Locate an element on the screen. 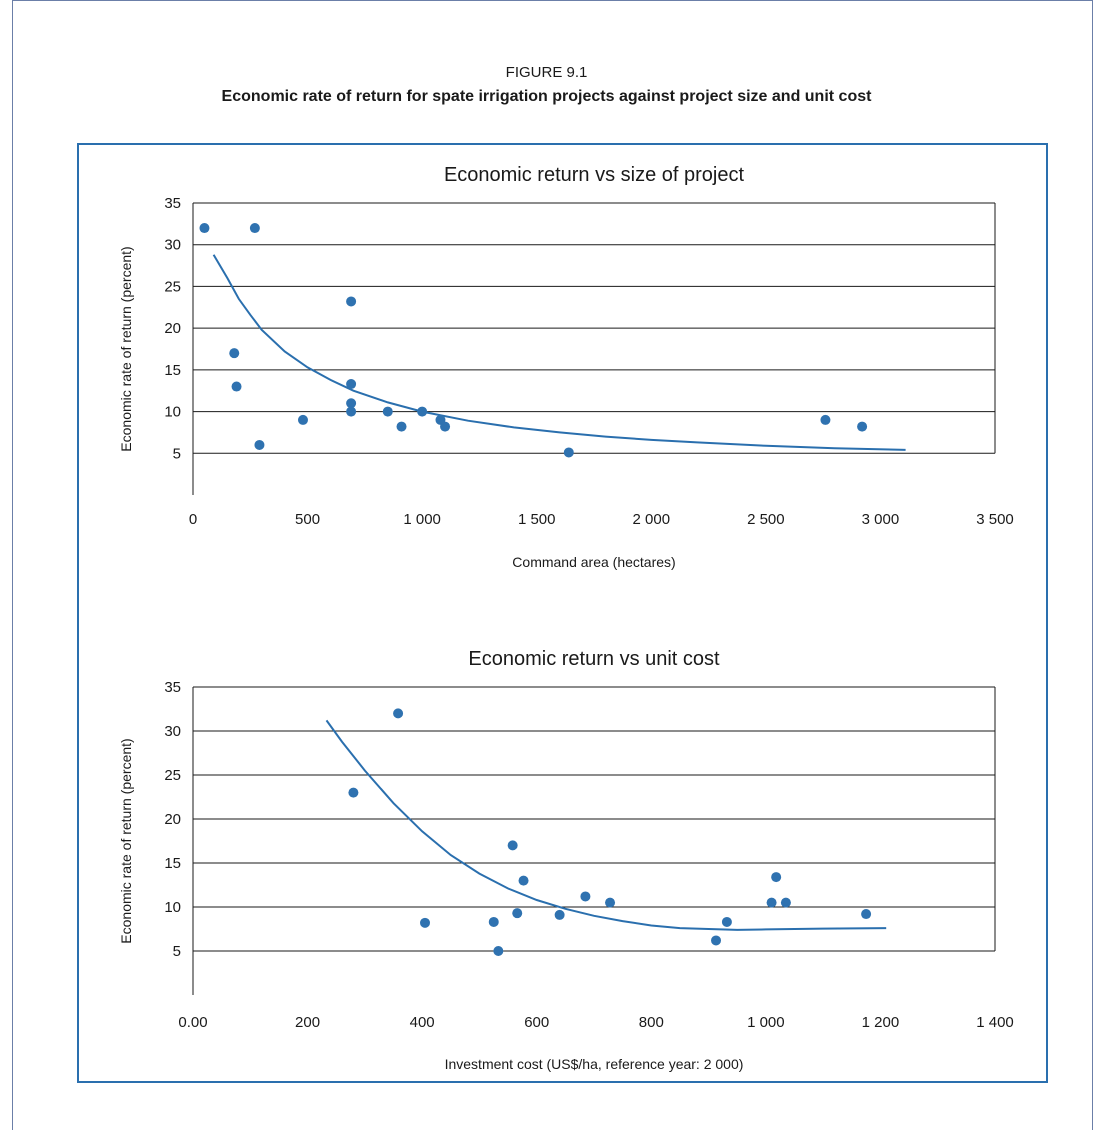 The width and height of the screenshot is (1093, 1130). x-tick-label: 1 400 is located at coordinates (995, 1022).